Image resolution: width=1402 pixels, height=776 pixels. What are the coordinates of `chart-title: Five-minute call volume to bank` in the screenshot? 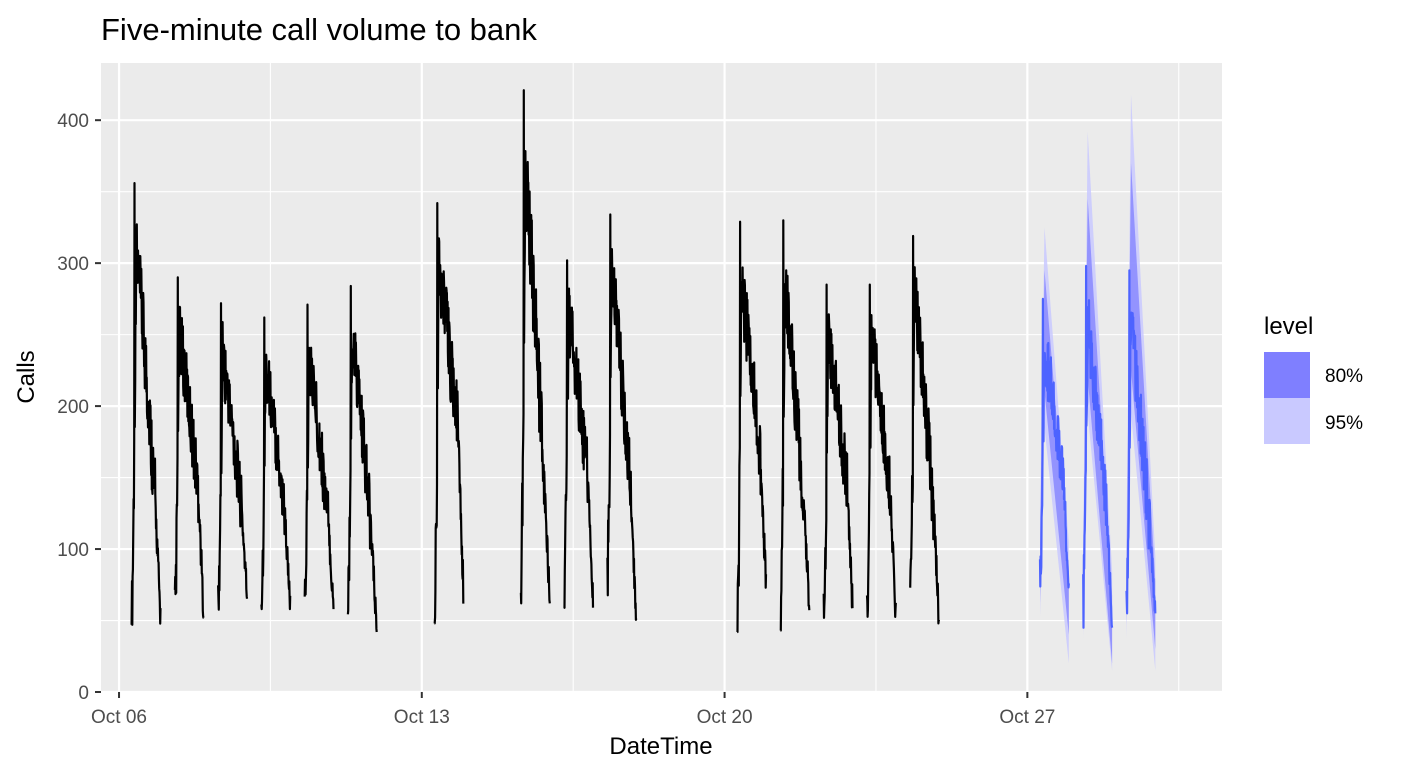 It's located at (319, 29).